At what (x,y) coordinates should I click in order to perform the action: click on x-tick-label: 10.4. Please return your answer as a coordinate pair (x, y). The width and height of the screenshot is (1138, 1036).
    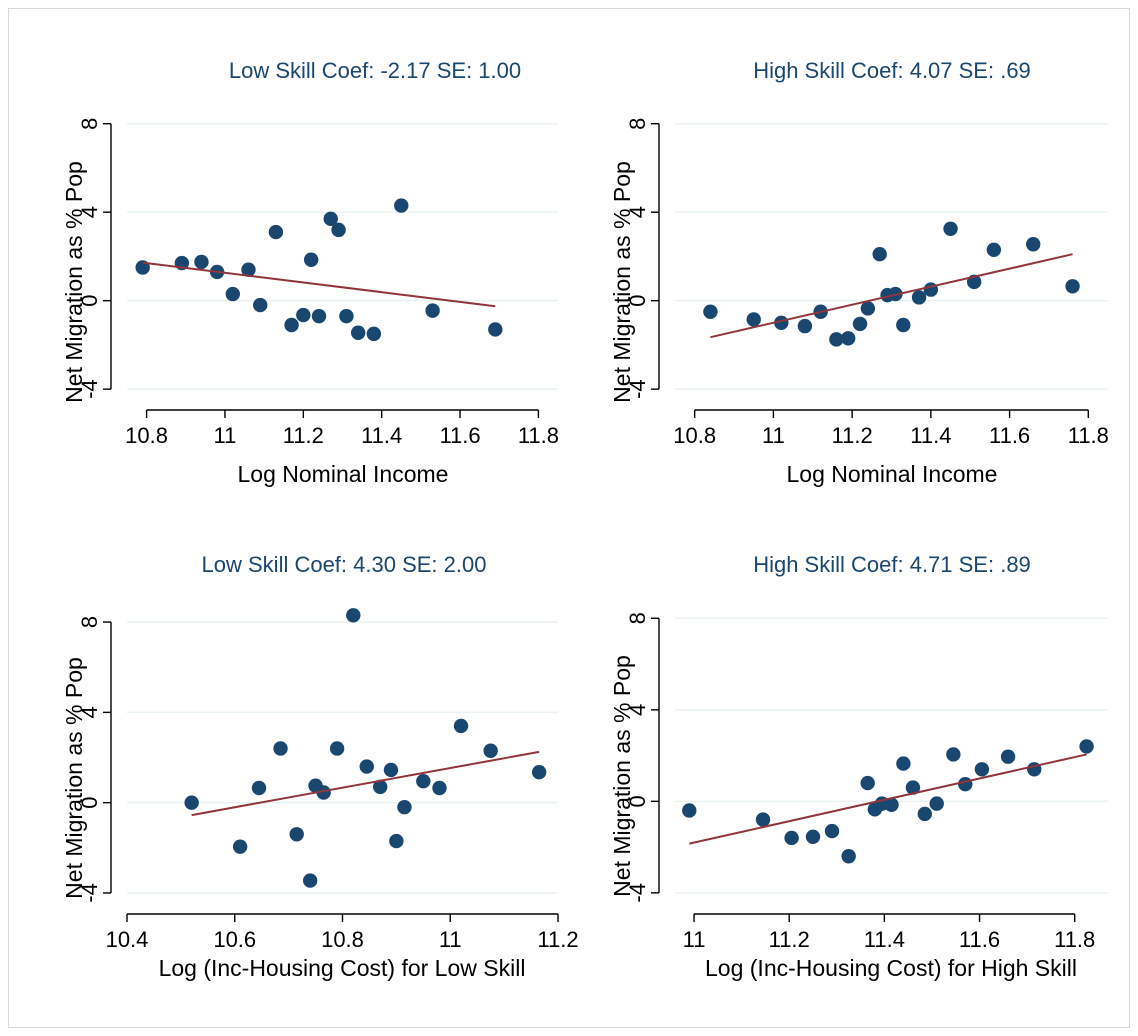
    Looking at the image, I should click on (127, 939).